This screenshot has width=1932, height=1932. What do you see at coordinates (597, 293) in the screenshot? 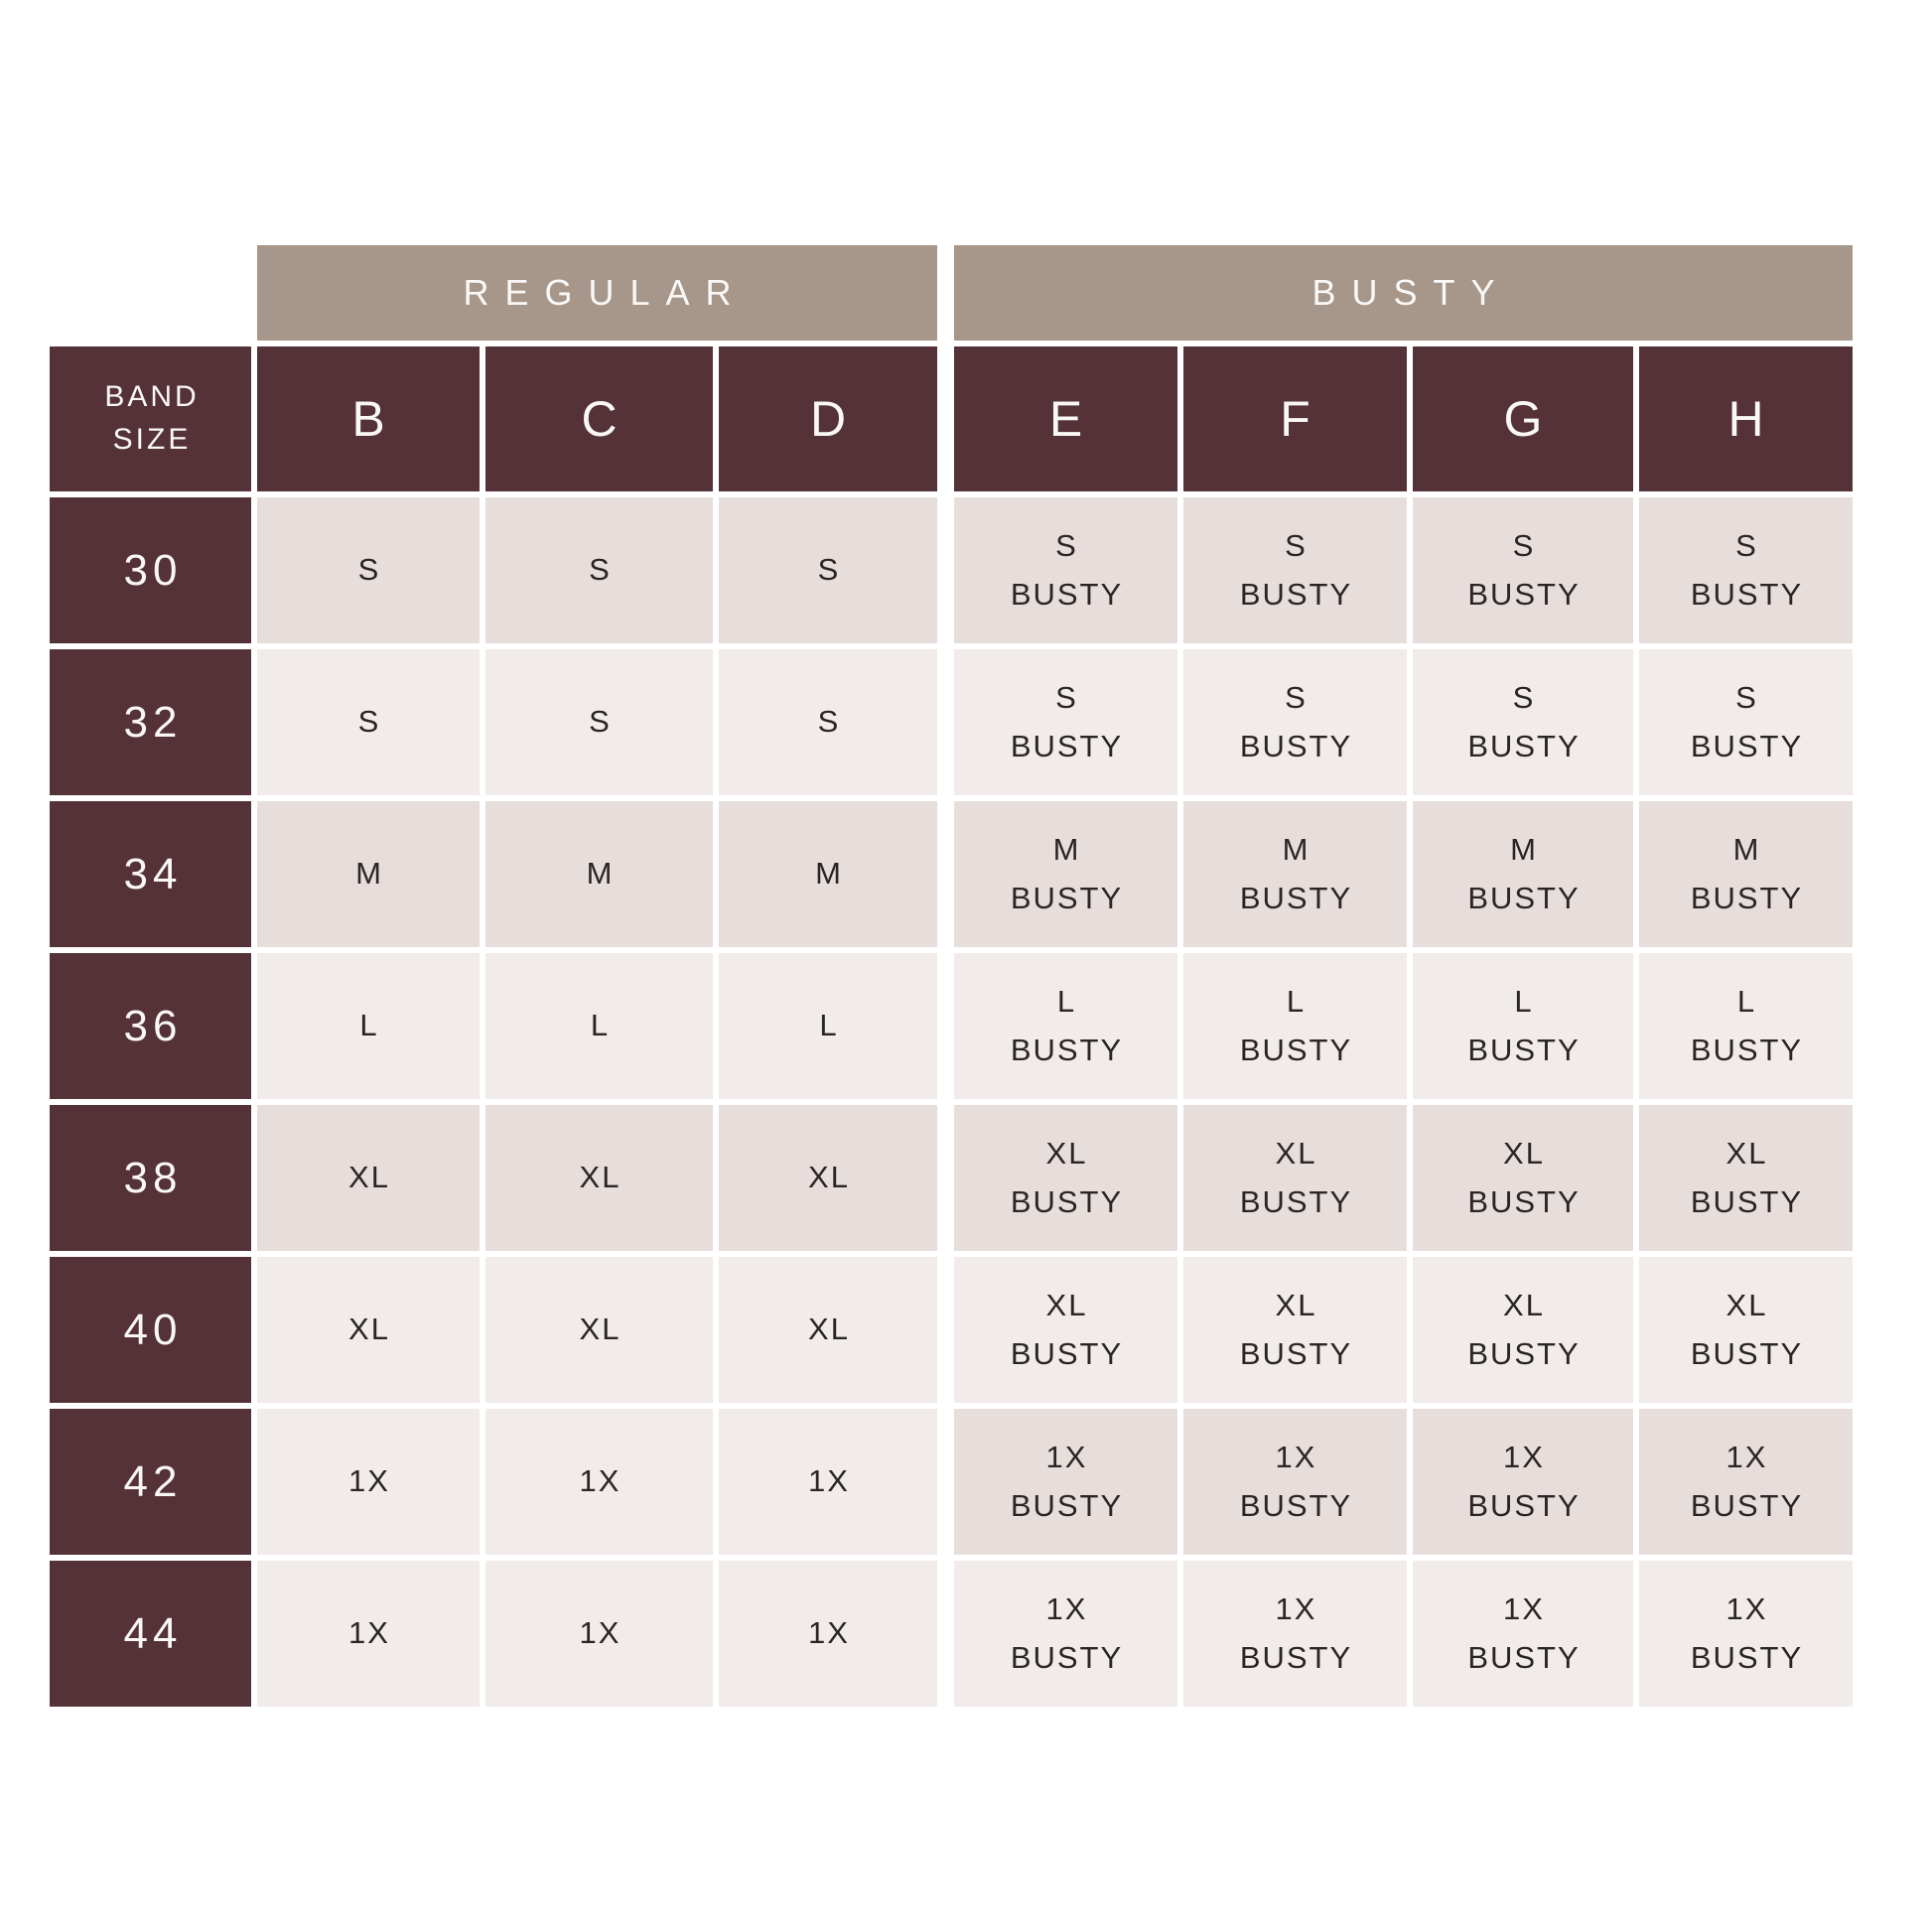
I see `section-header-regular: REGULAR` at bounding box center [597, 293].